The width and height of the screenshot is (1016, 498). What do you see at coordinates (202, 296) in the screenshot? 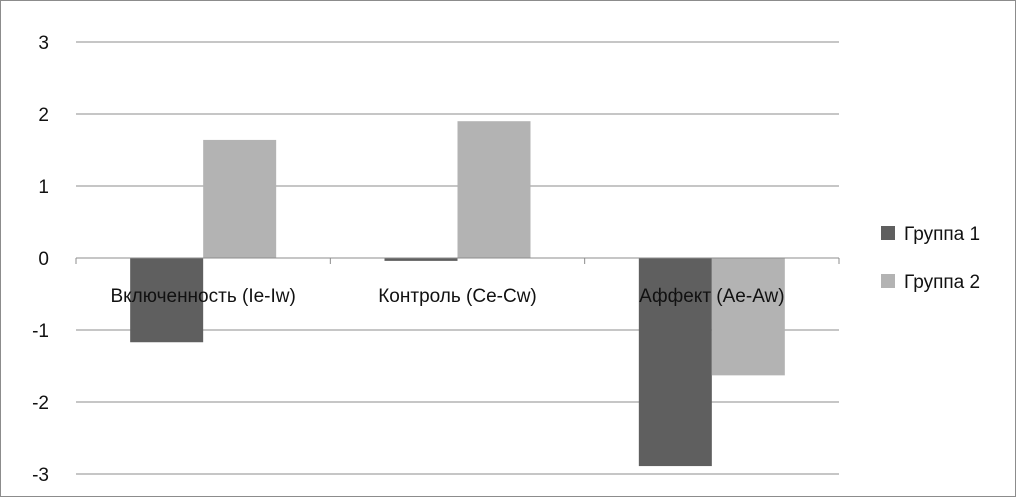
I see `category-label: Включенность (Ie-Iw)` at bounding box center [202, 296].